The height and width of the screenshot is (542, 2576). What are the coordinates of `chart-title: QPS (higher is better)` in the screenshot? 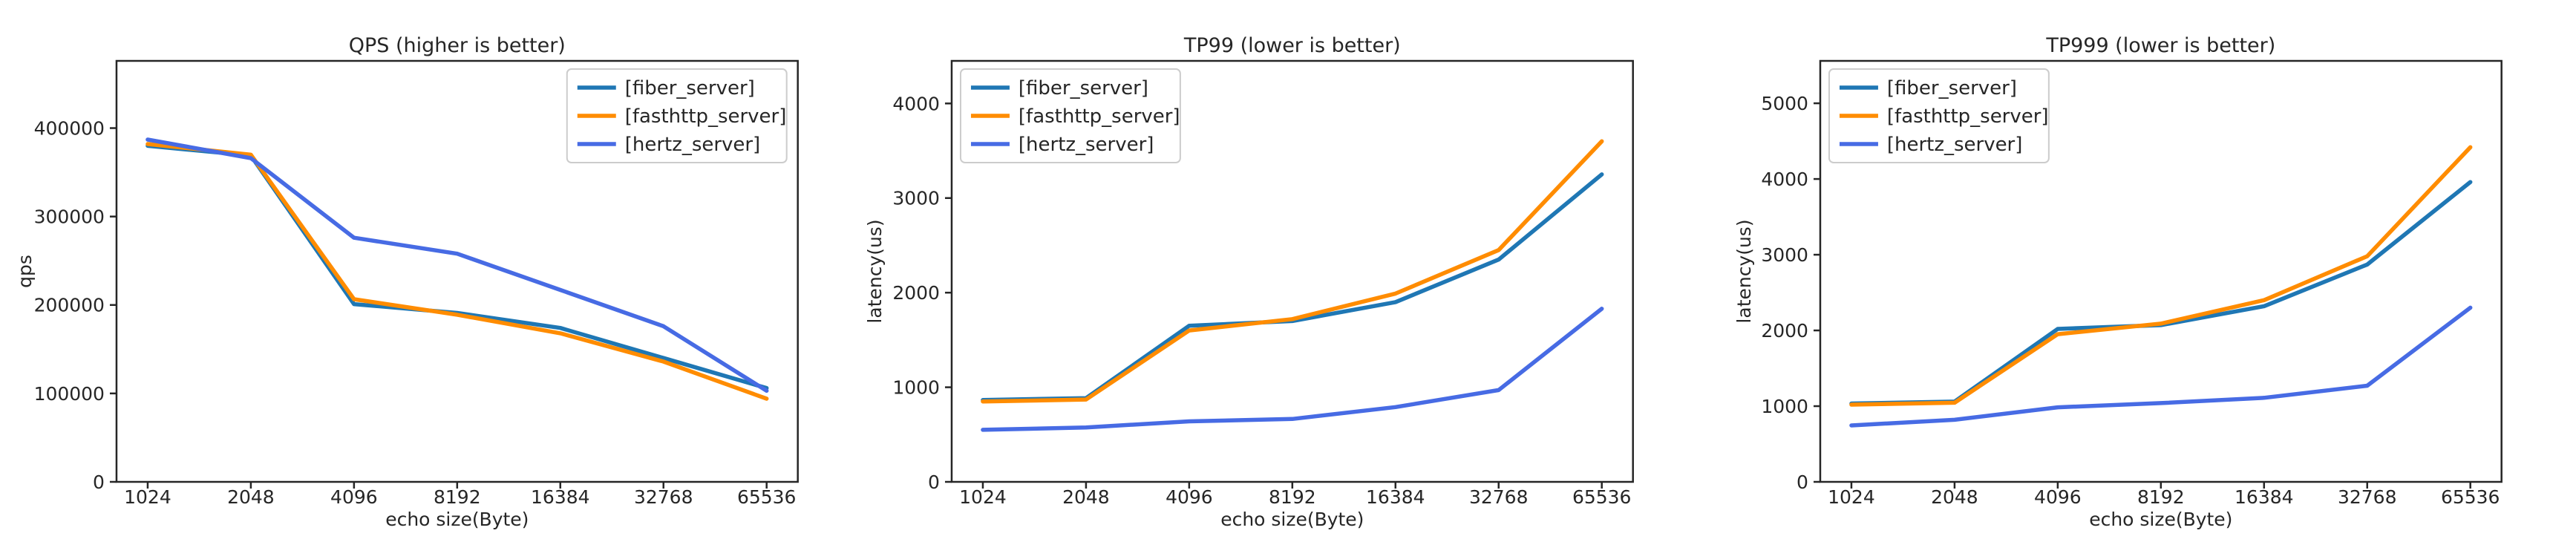 It's located at (458, 45).